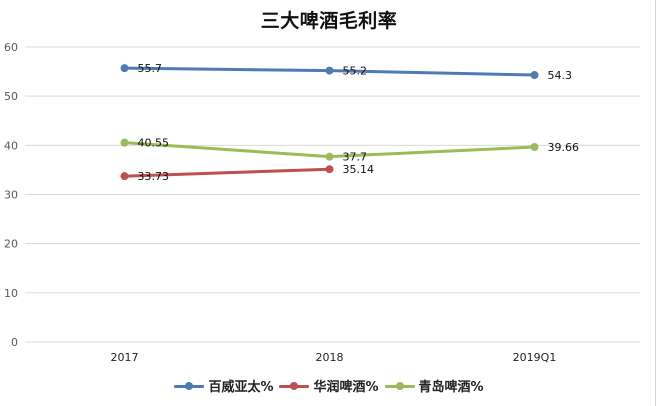 The height and width of the screenshot is (406, 658). Describe the element at coordinates (655, 203) in the screenshot. I see `chart-right-border` at that location.